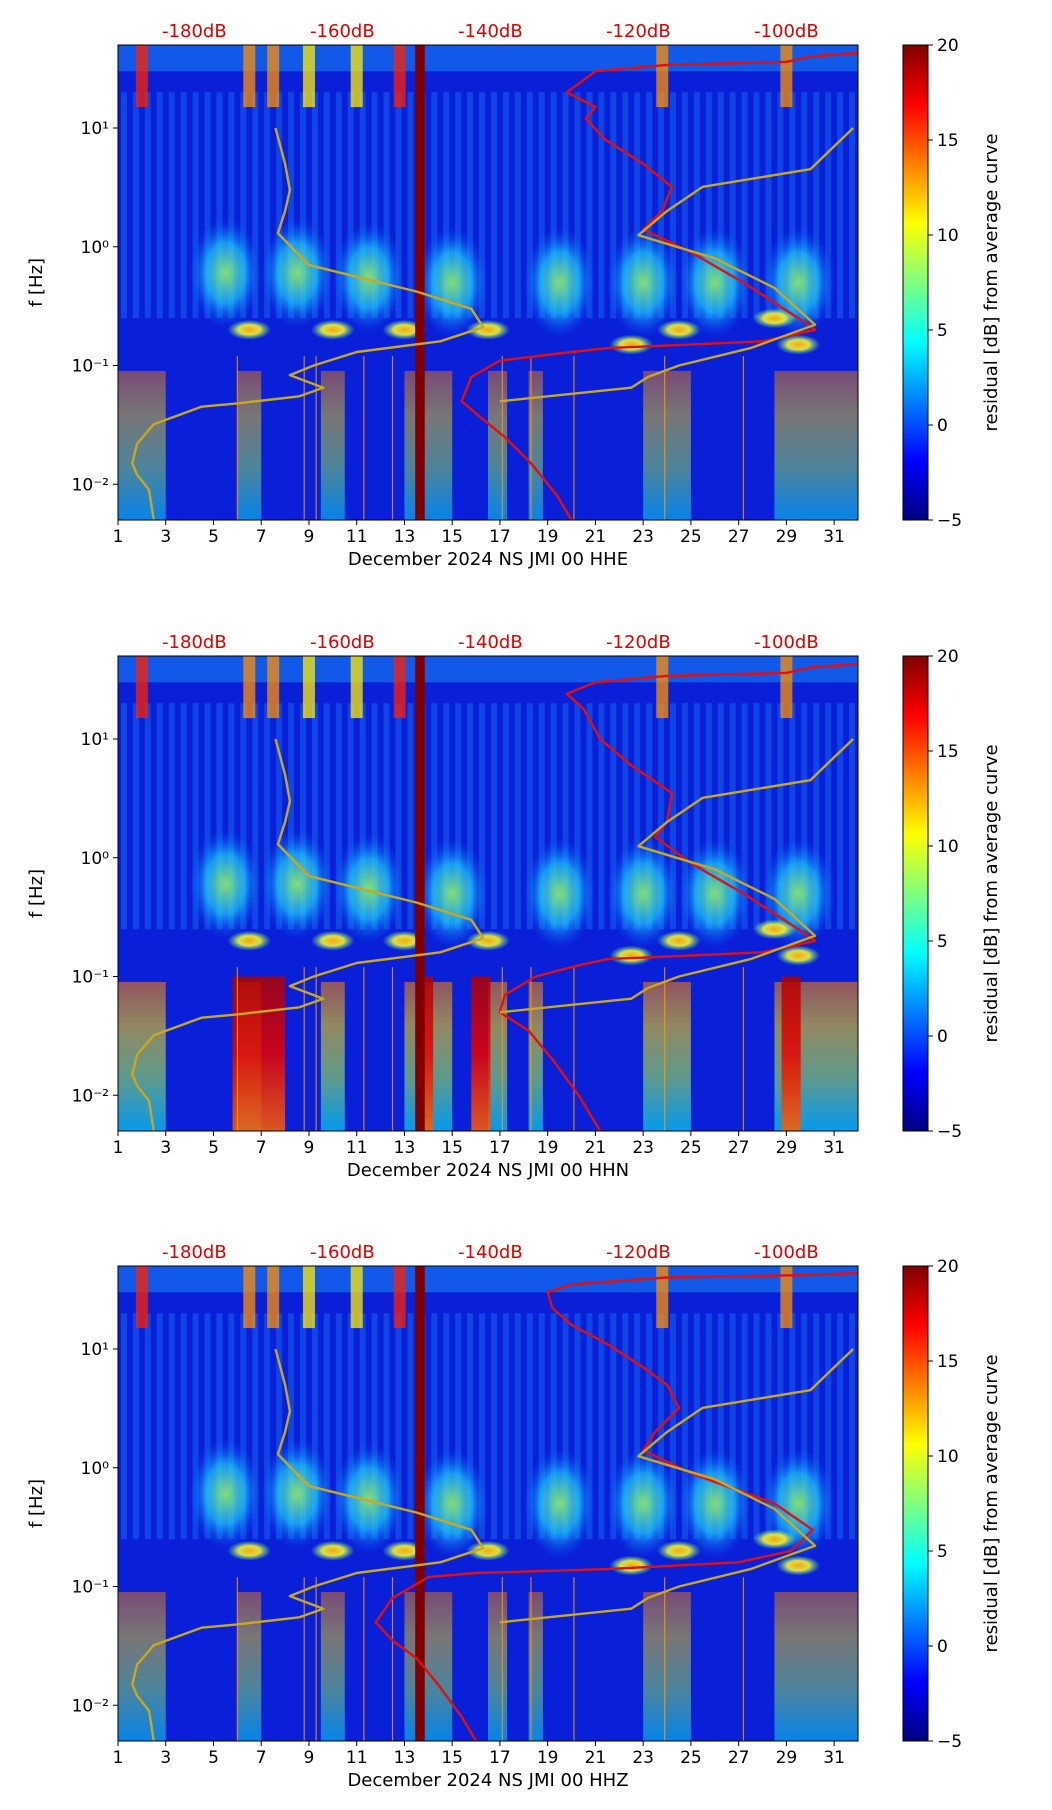 This screenshot has height=1810, width=1052. What do you see at coordinates (452, 1758) in the screenshot?
I see `x-tick-label: 15` at bounding box center [452, 1758].